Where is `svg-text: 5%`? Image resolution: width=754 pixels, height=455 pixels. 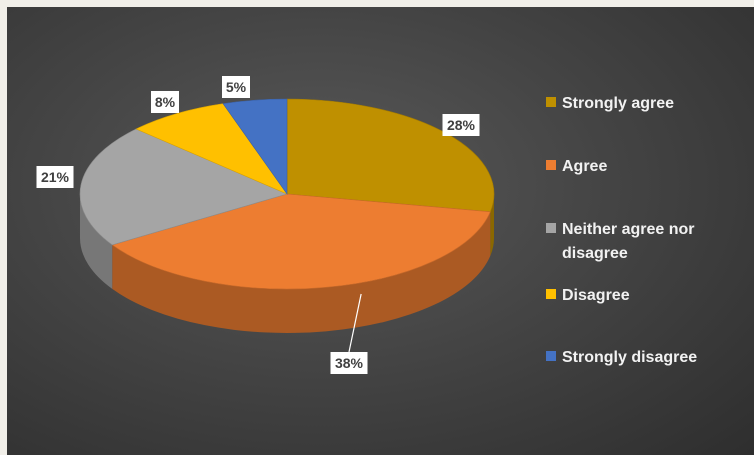
svg-text: 5% is located at coordinates (236, 87).